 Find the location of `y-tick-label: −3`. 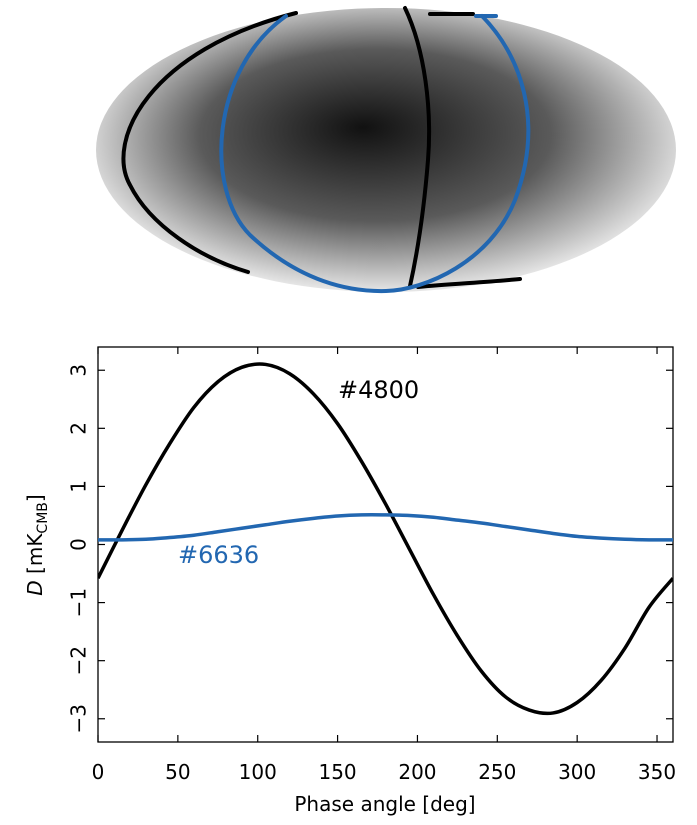

y-tick-label: −3 is located at coordinates (79, 718).